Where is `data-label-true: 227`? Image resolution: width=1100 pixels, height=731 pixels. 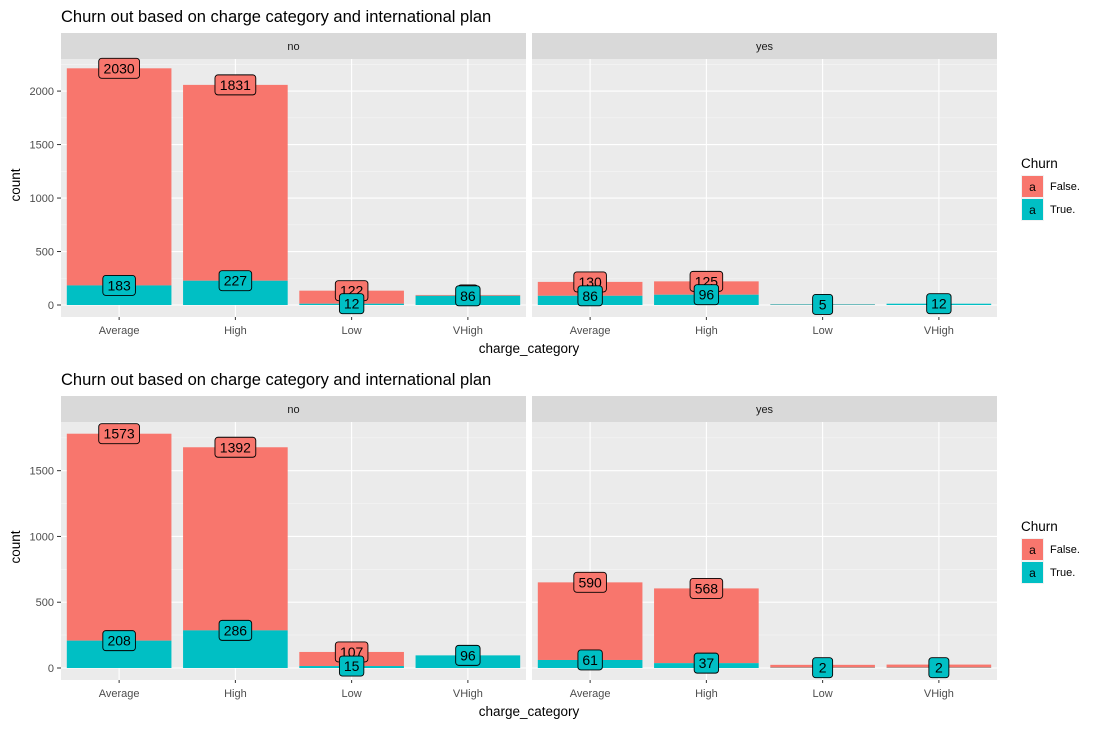 data-label-true: 227 is located at coordinates (235, 281).